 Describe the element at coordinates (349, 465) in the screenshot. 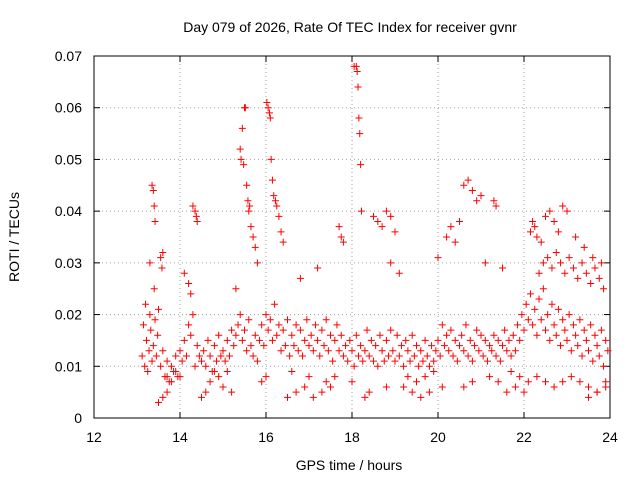

I see `x-axis-title: GPS time / hours` at that location.